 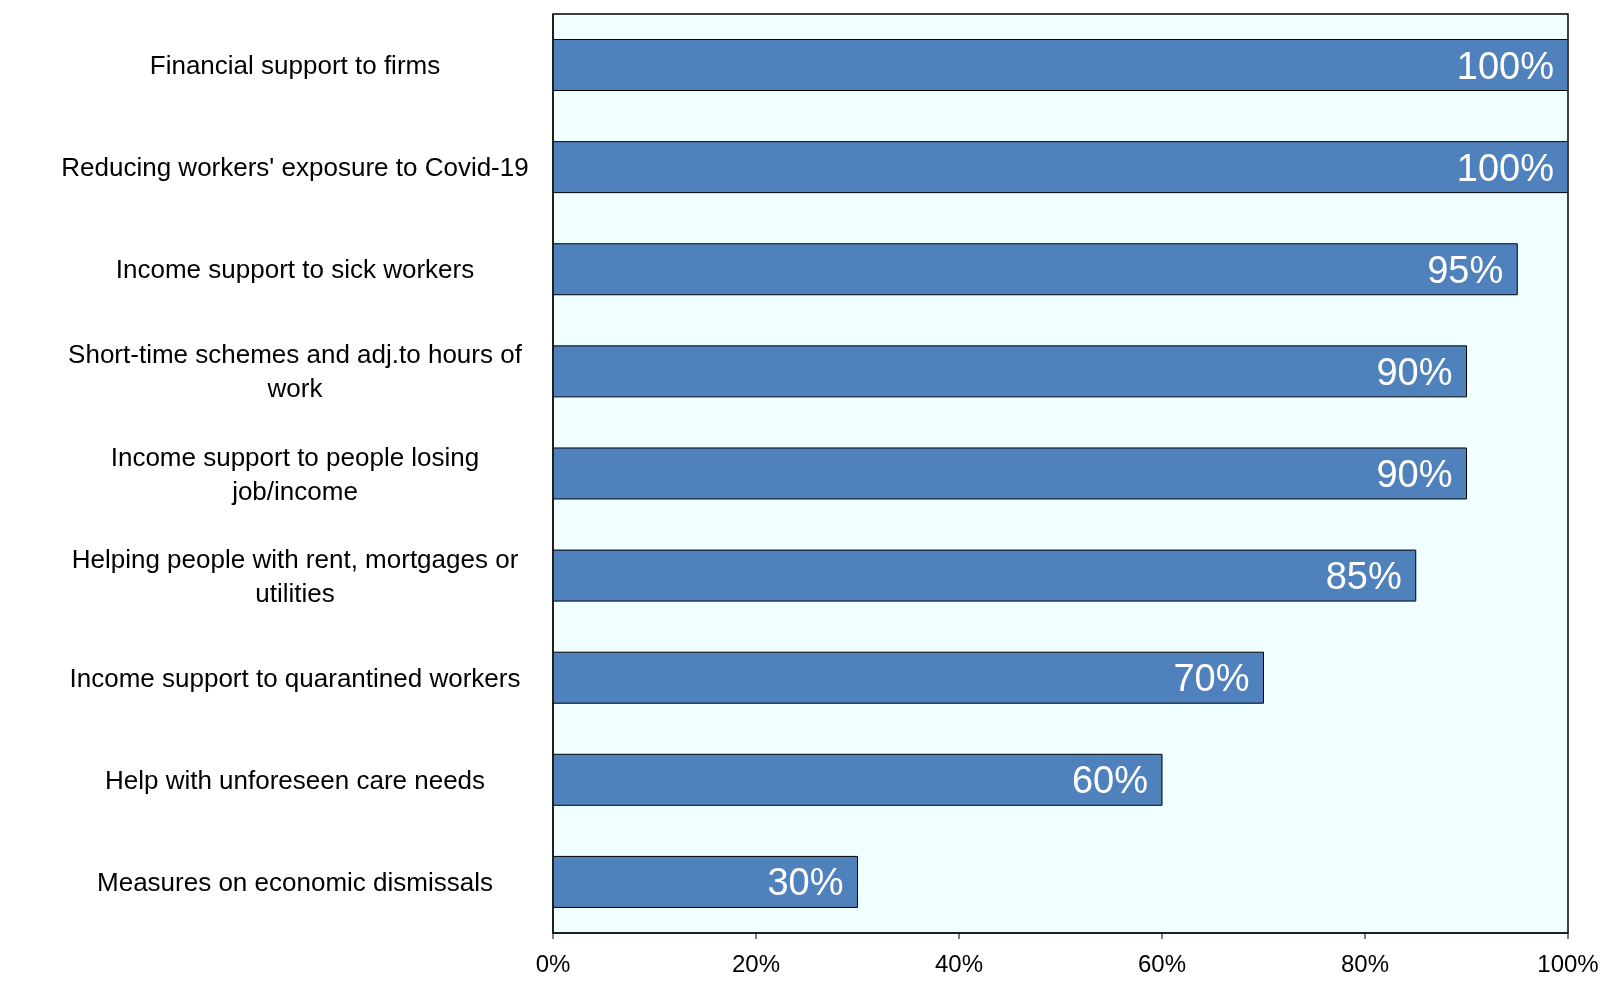 What do you see at coordinates (295, 473) in the screenshot?
I see `y-tick-label: Income support to people losing job/income` at bounding box center [295, 473].